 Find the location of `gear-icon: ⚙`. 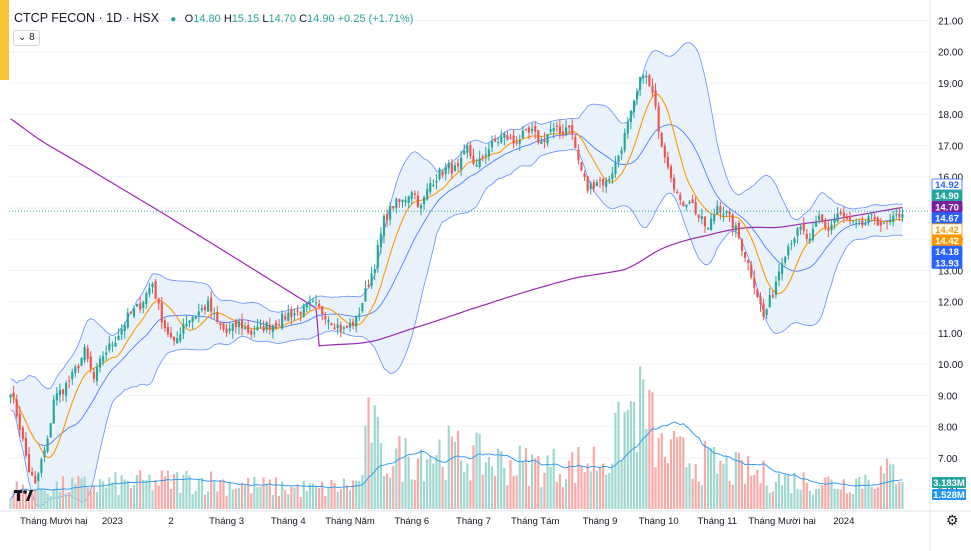

gear-icon: ⚙ is located at coordinates (952, 520).